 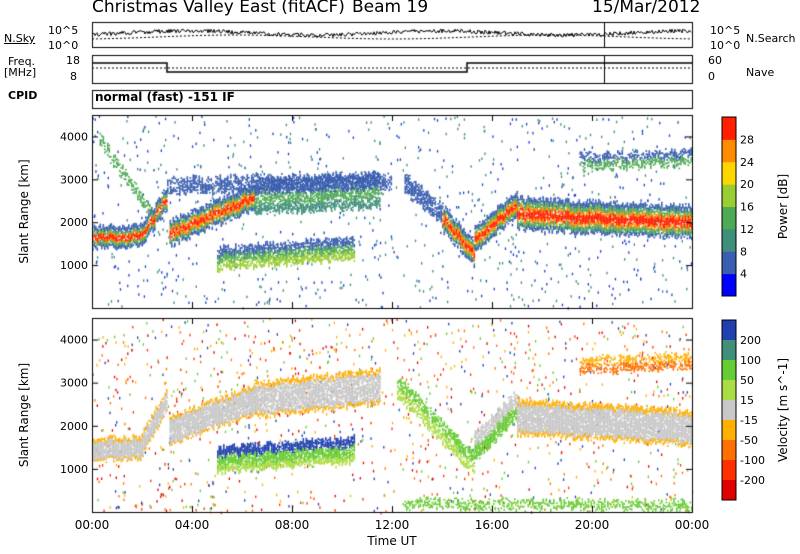 What do you see at coordinates (715, 60) in the screenshot?
I see `nave-tick-top: 60` at bounding box center [715, 60].